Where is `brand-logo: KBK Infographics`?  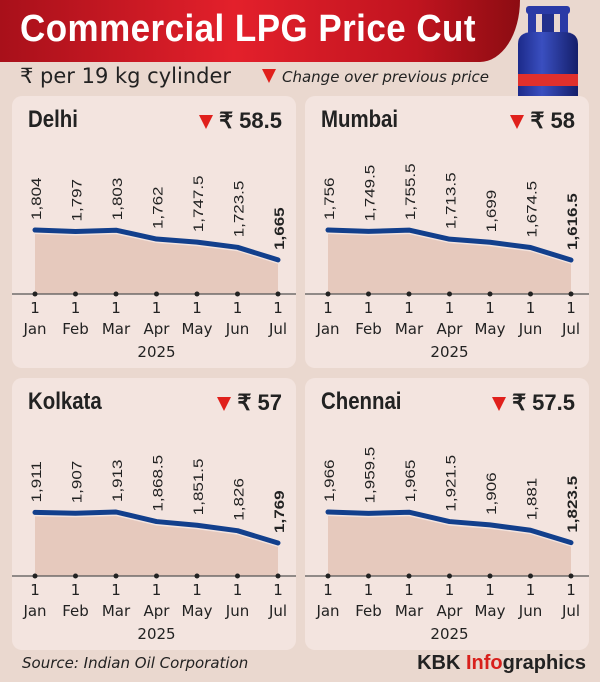
brand-logo: KBK Infographics is located at coordinates (501, 663).